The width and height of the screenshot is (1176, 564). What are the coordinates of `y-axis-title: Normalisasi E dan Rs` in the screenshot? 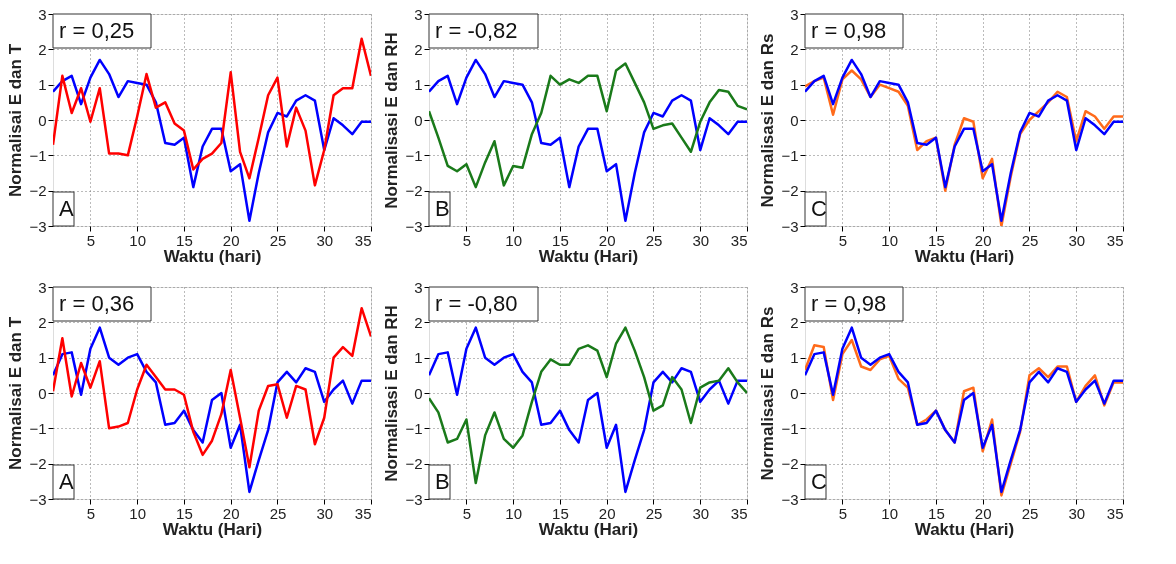 It's located at (768, 393).